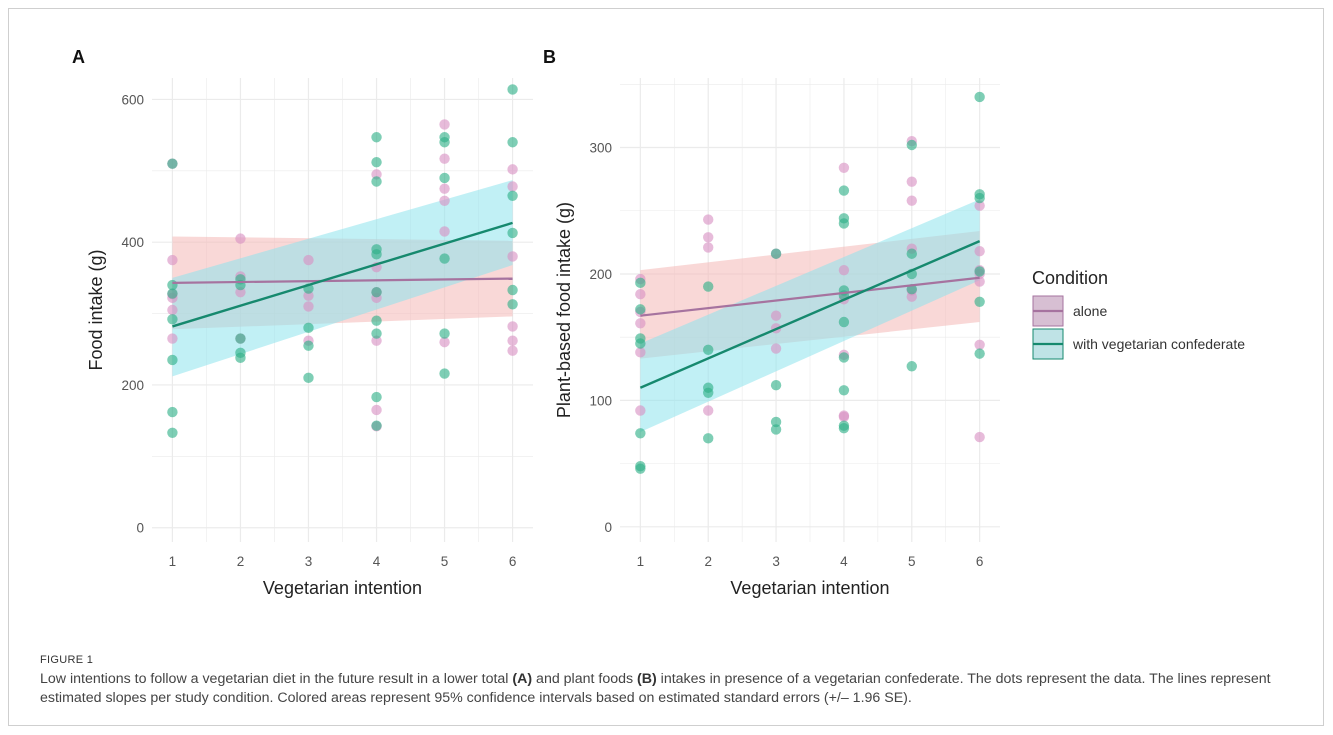 Image resolution: width=1333 pixels, height=735 pixels. What do you see at coordinates (67, 660) in the screenshot?
I see `figure-label: FIGURE 1` at bounding box center [67, 660].